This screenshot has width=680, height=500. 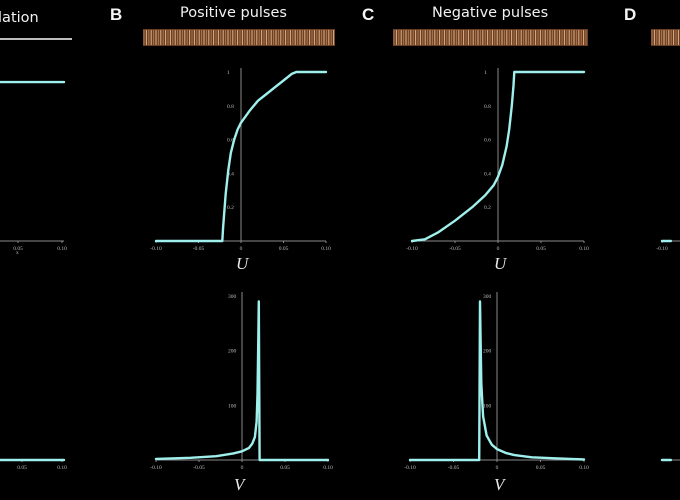 I want to click on plot-D-top: -0.10, so click(x=668, y=245).